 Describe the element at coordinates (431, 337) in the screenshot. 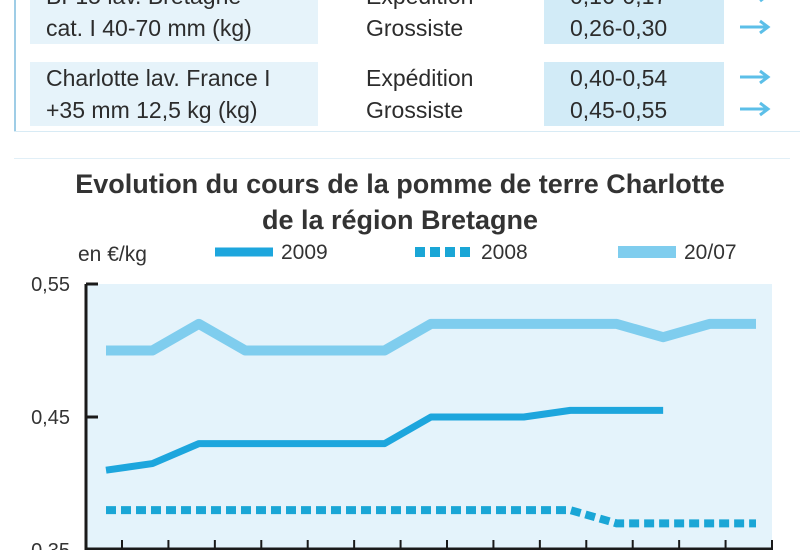

I see `series-line-2007` at that location.